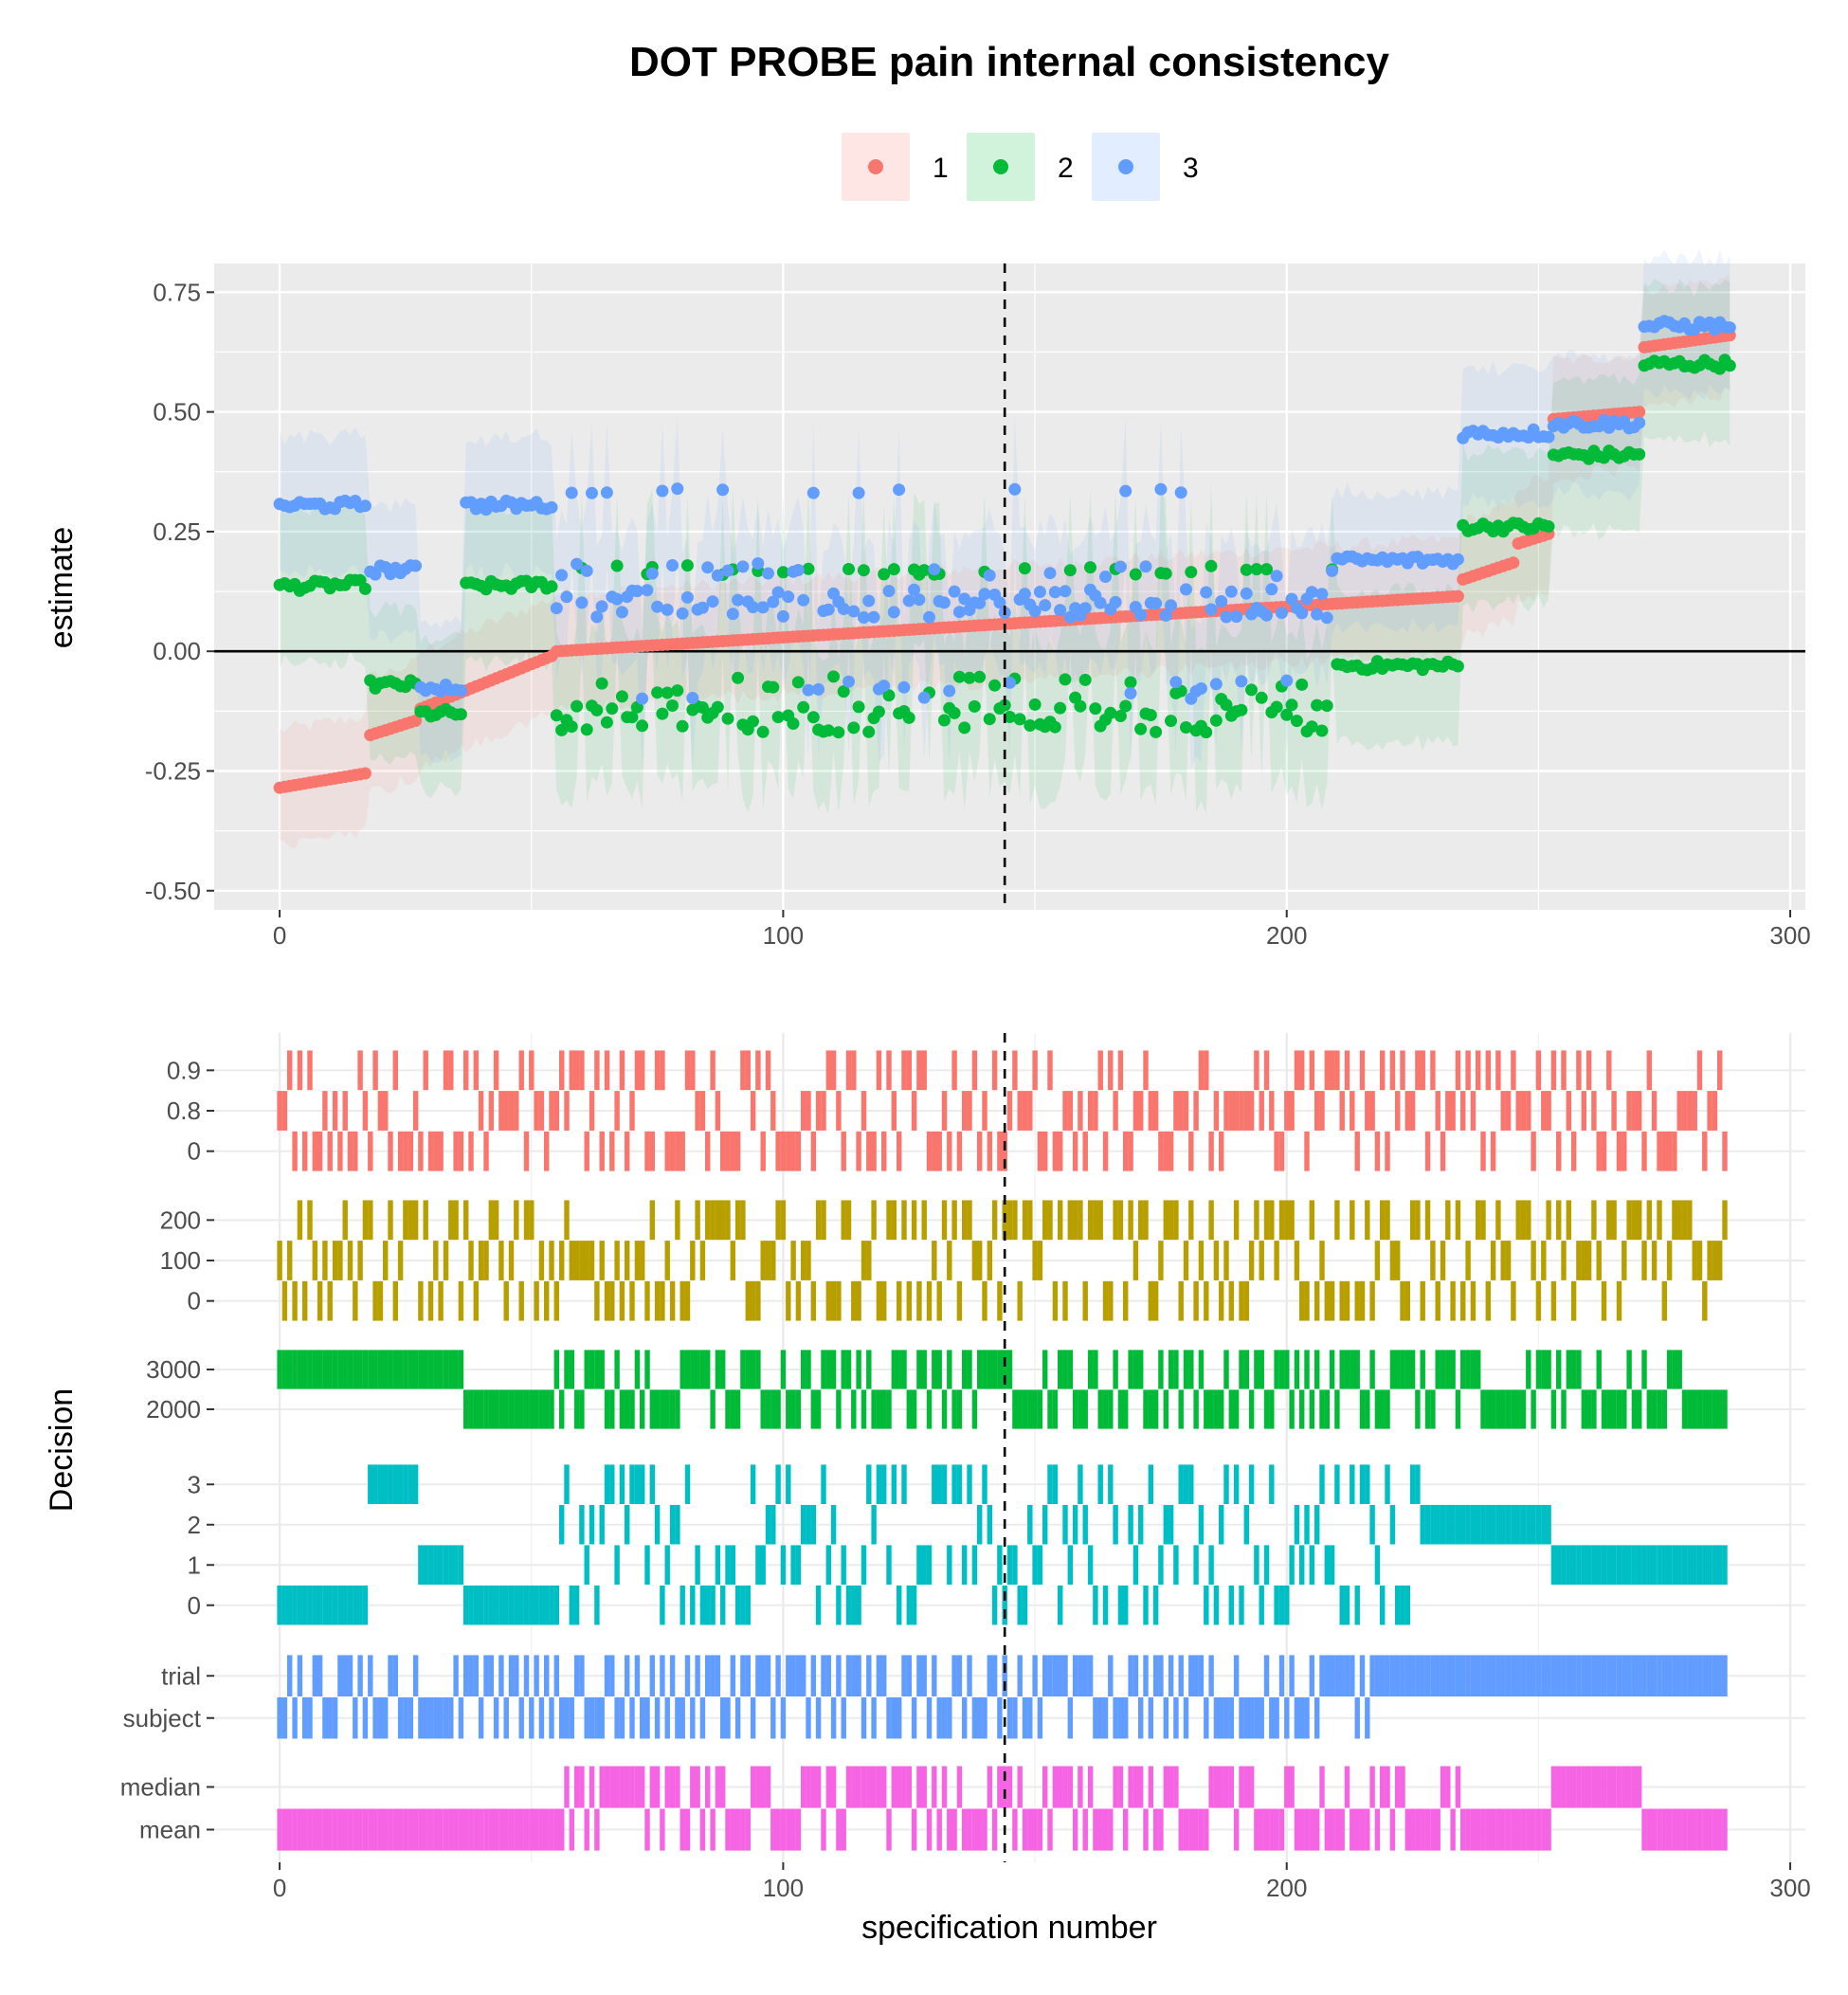 This screenshot has width=1848, height=1995. Describe the element at coordinates (1042, 1882) in the screenshot. I see `decision-x-ticks: 0 100 200 300` at that location.